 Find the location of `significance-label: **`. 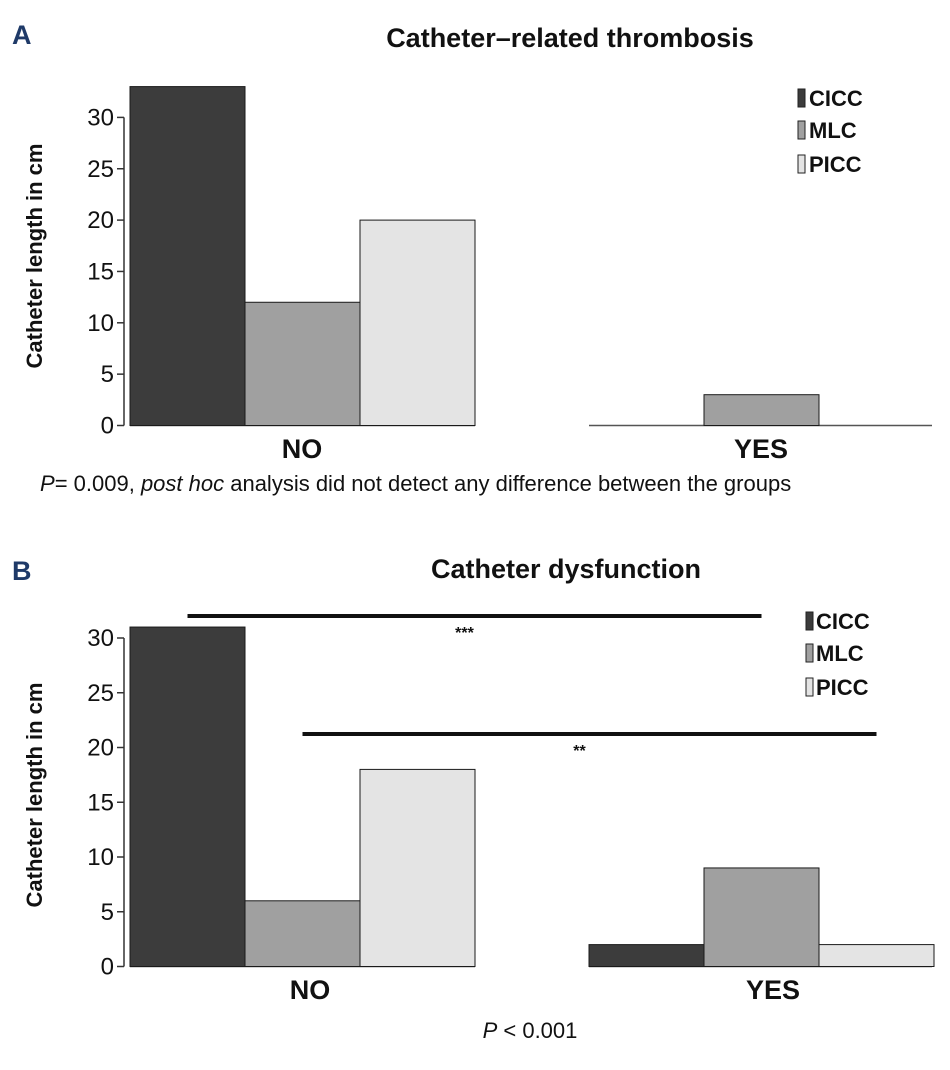

significance-label: ** is located at coordinates (579, 751).